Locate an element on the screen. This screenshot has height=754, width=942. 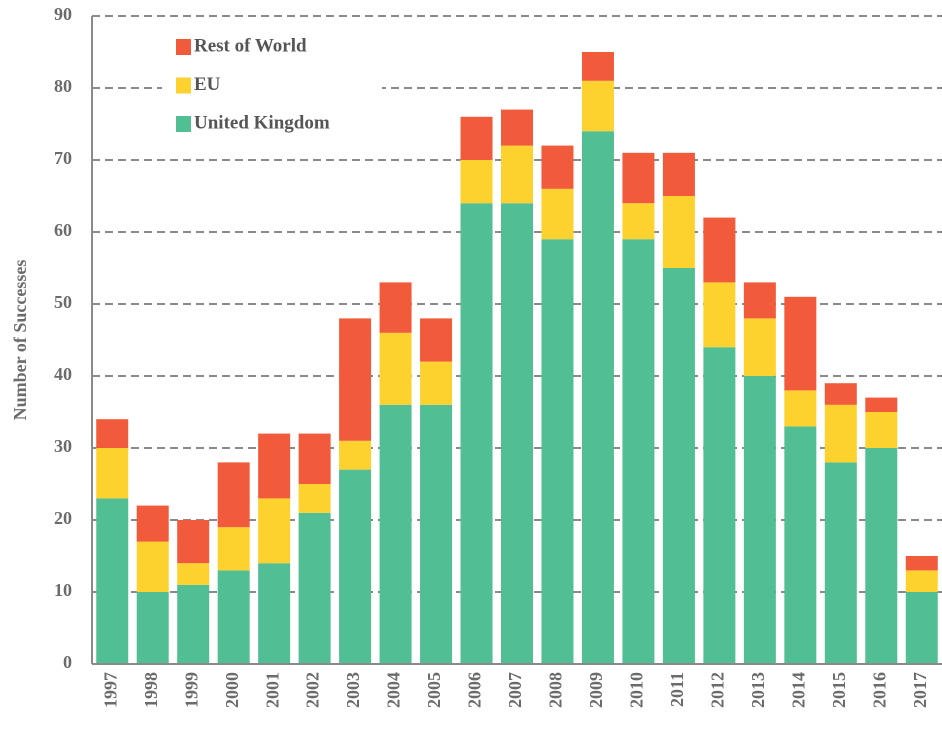
x-tick-label: 2001 is located at coordinates (272, 690).